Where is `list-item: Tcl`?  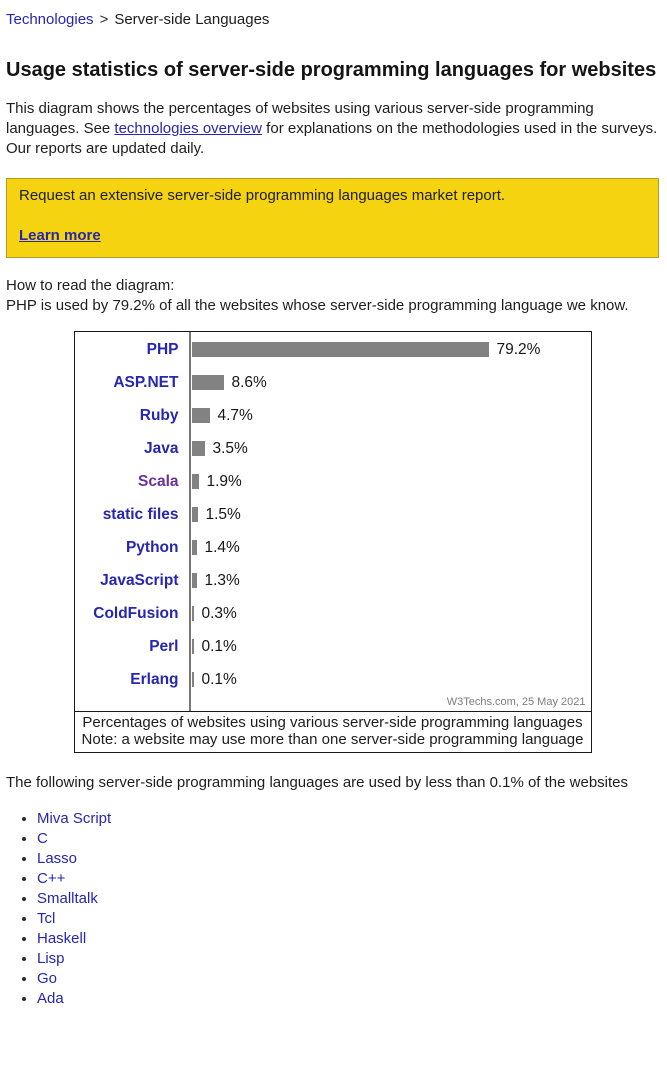
list-item: Tcl is located at coordinates (348, 919).